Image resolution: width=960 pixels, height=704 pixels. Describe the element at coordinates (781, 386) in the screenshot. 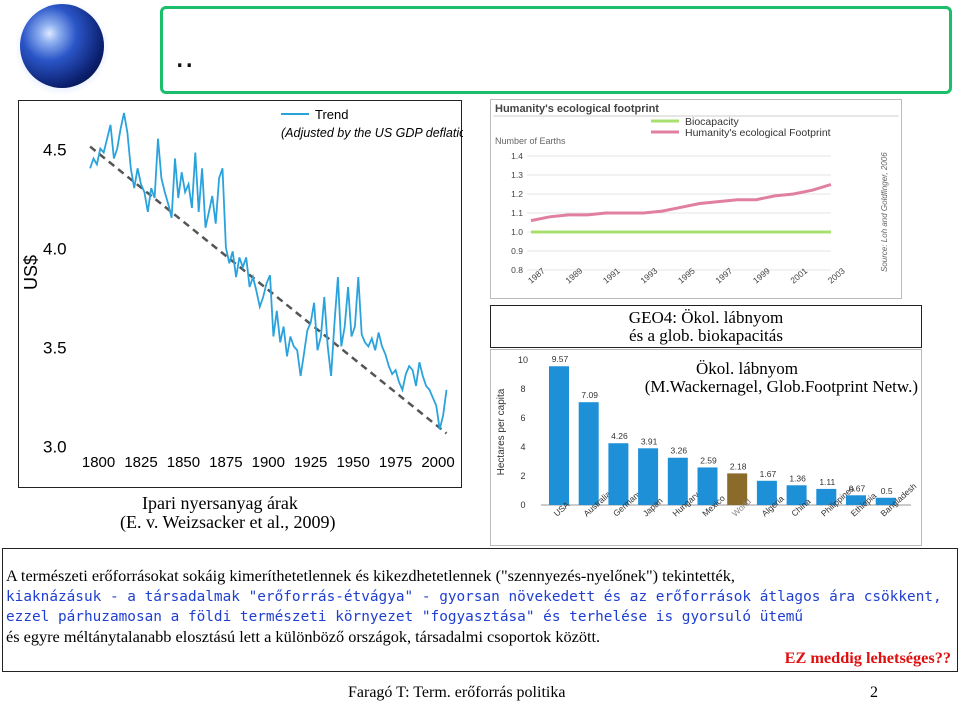

I see `footprint-caption-line2: (M.Wackernagel, Glob.Footprint Netw.)` at that location.